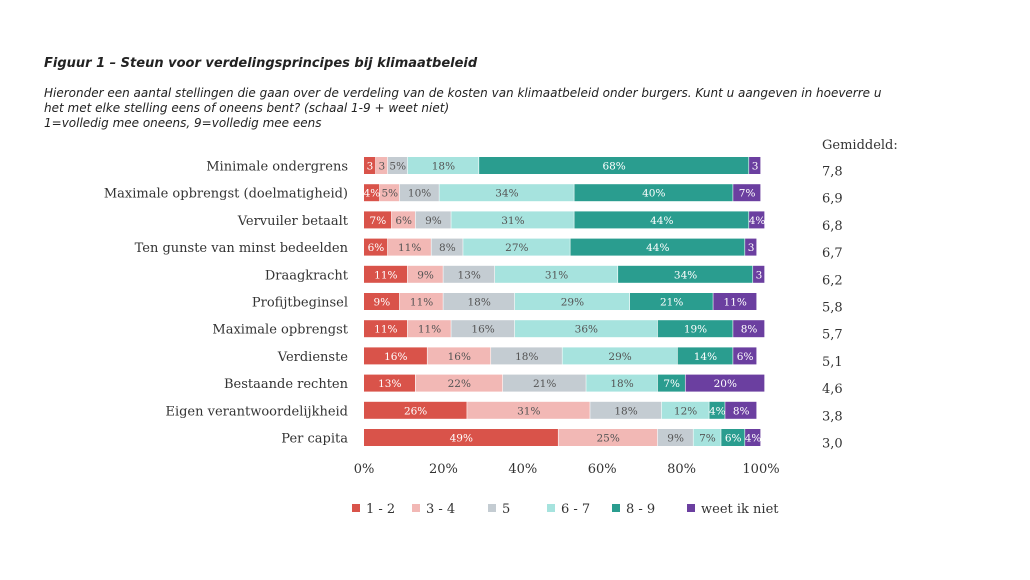 This screenshot has width=1030, height=580. I want to click on category-label: Maximale opbrengst (doelmatigheid), so click(226, 194).